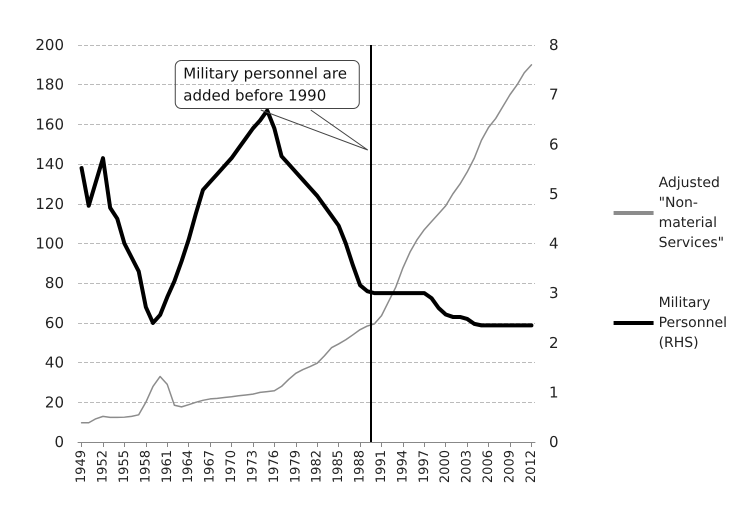 This screenshot has width=748, height=526. Describe the element at coordinates (49, 243) in the screenshot. I see `y-tick-label: 100` at that location.